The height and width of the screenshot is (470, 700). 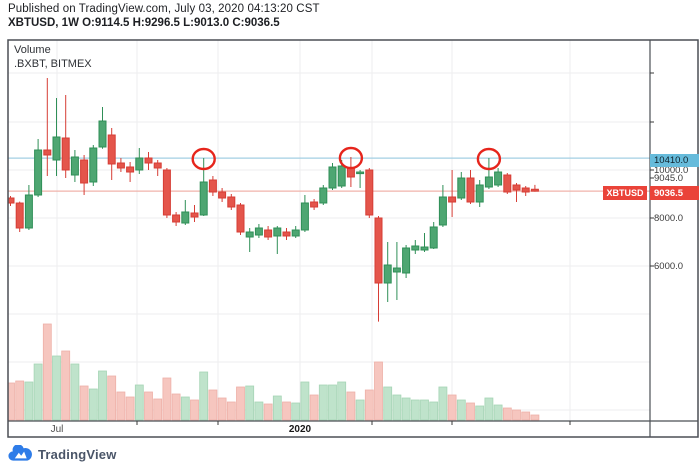 What do you see at coordinates (32, 50) in the screenshot?
I see `study-label: Volume` at bounding box center [32, 50].